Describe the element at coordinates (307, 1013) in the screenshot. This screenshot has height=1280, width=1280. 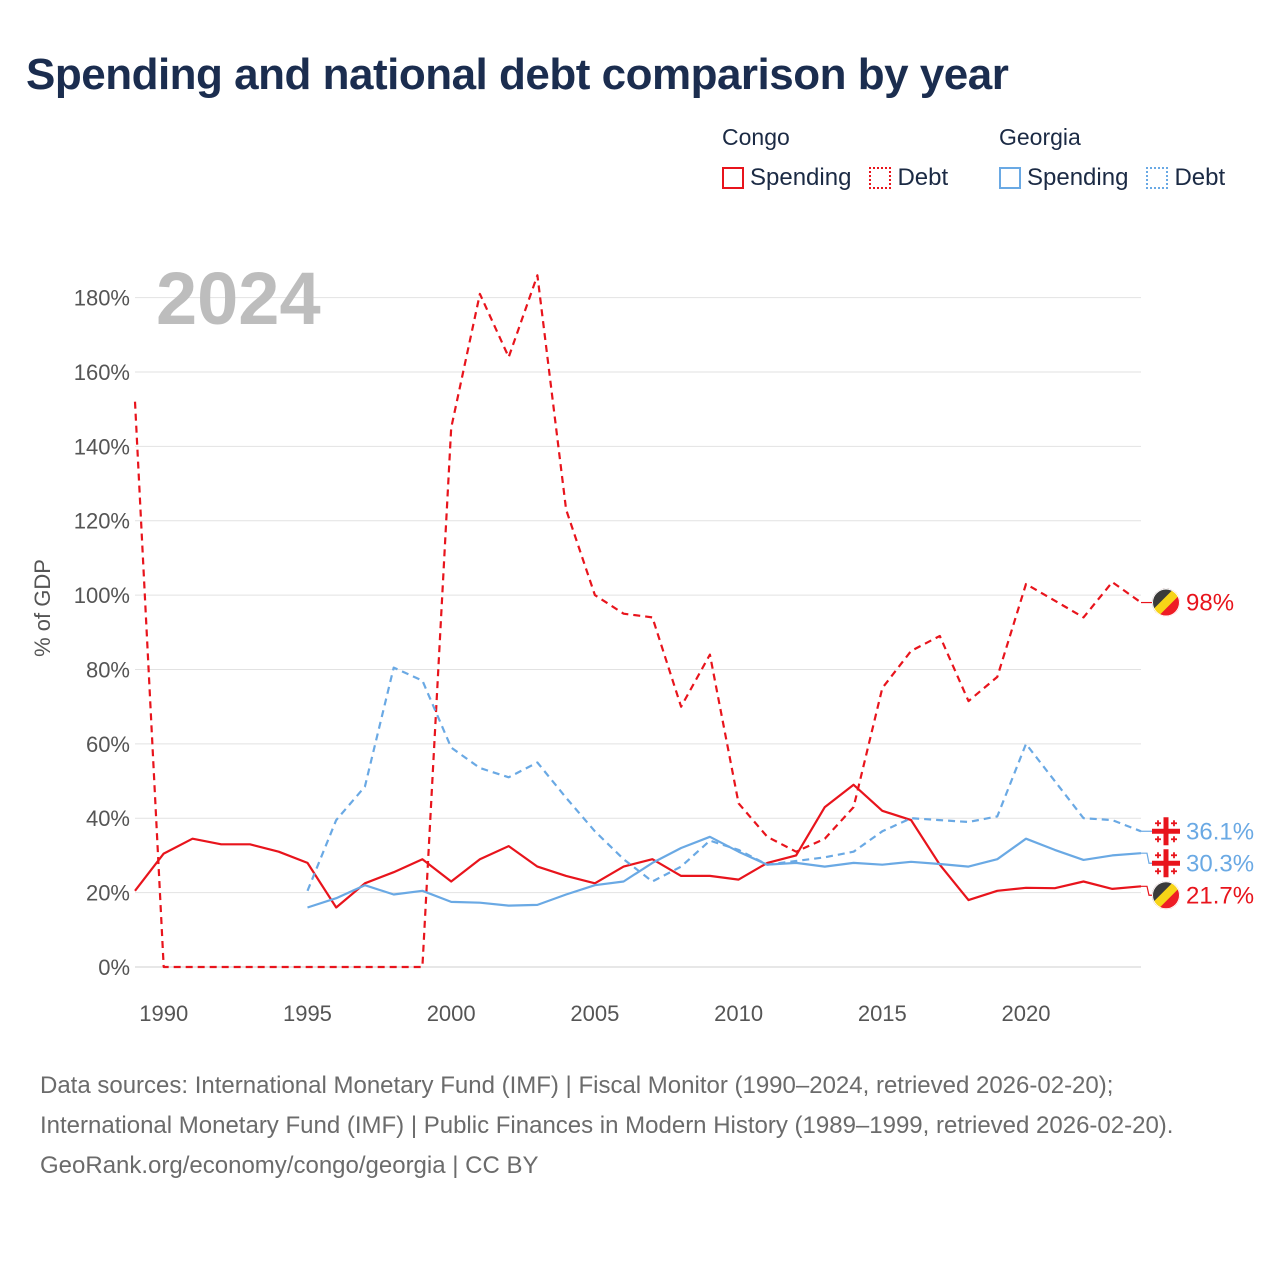
I see `x-tick-label: 1995` at that location.